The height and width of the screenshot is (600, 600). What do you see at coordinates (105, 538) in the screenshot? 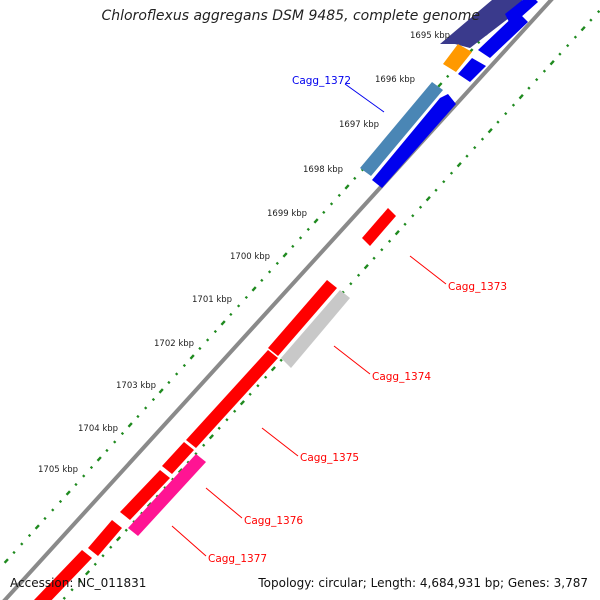
I see `red-e` at bounding box center [105, 538].